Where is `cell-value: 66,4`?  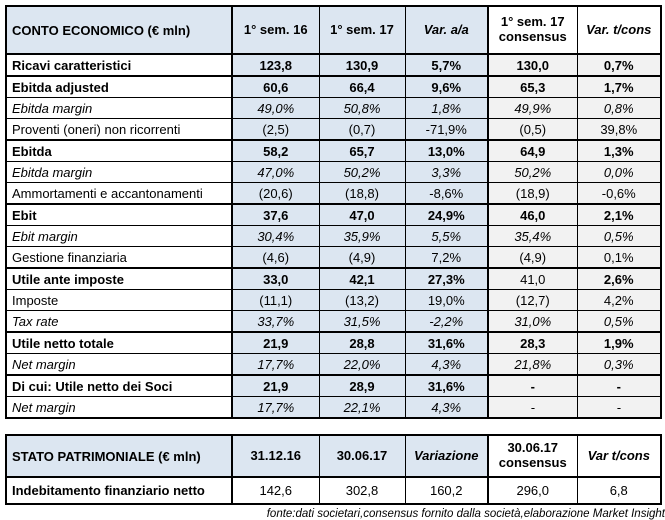 cell-value: 66,4 is located at coordinates (362, 86).